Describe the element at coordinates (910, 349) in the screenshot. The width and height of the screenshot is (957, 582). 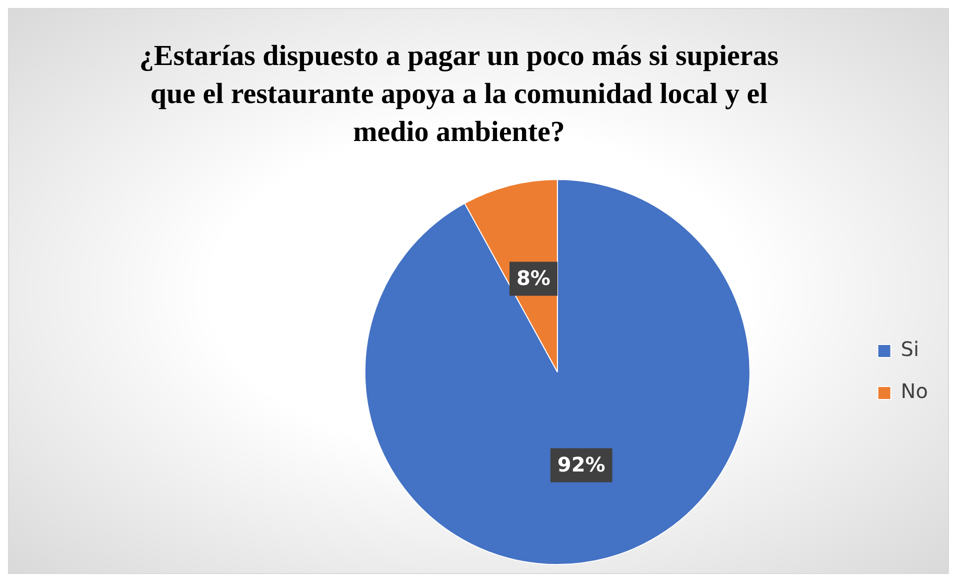
I see `legend-label: Si` at that location.